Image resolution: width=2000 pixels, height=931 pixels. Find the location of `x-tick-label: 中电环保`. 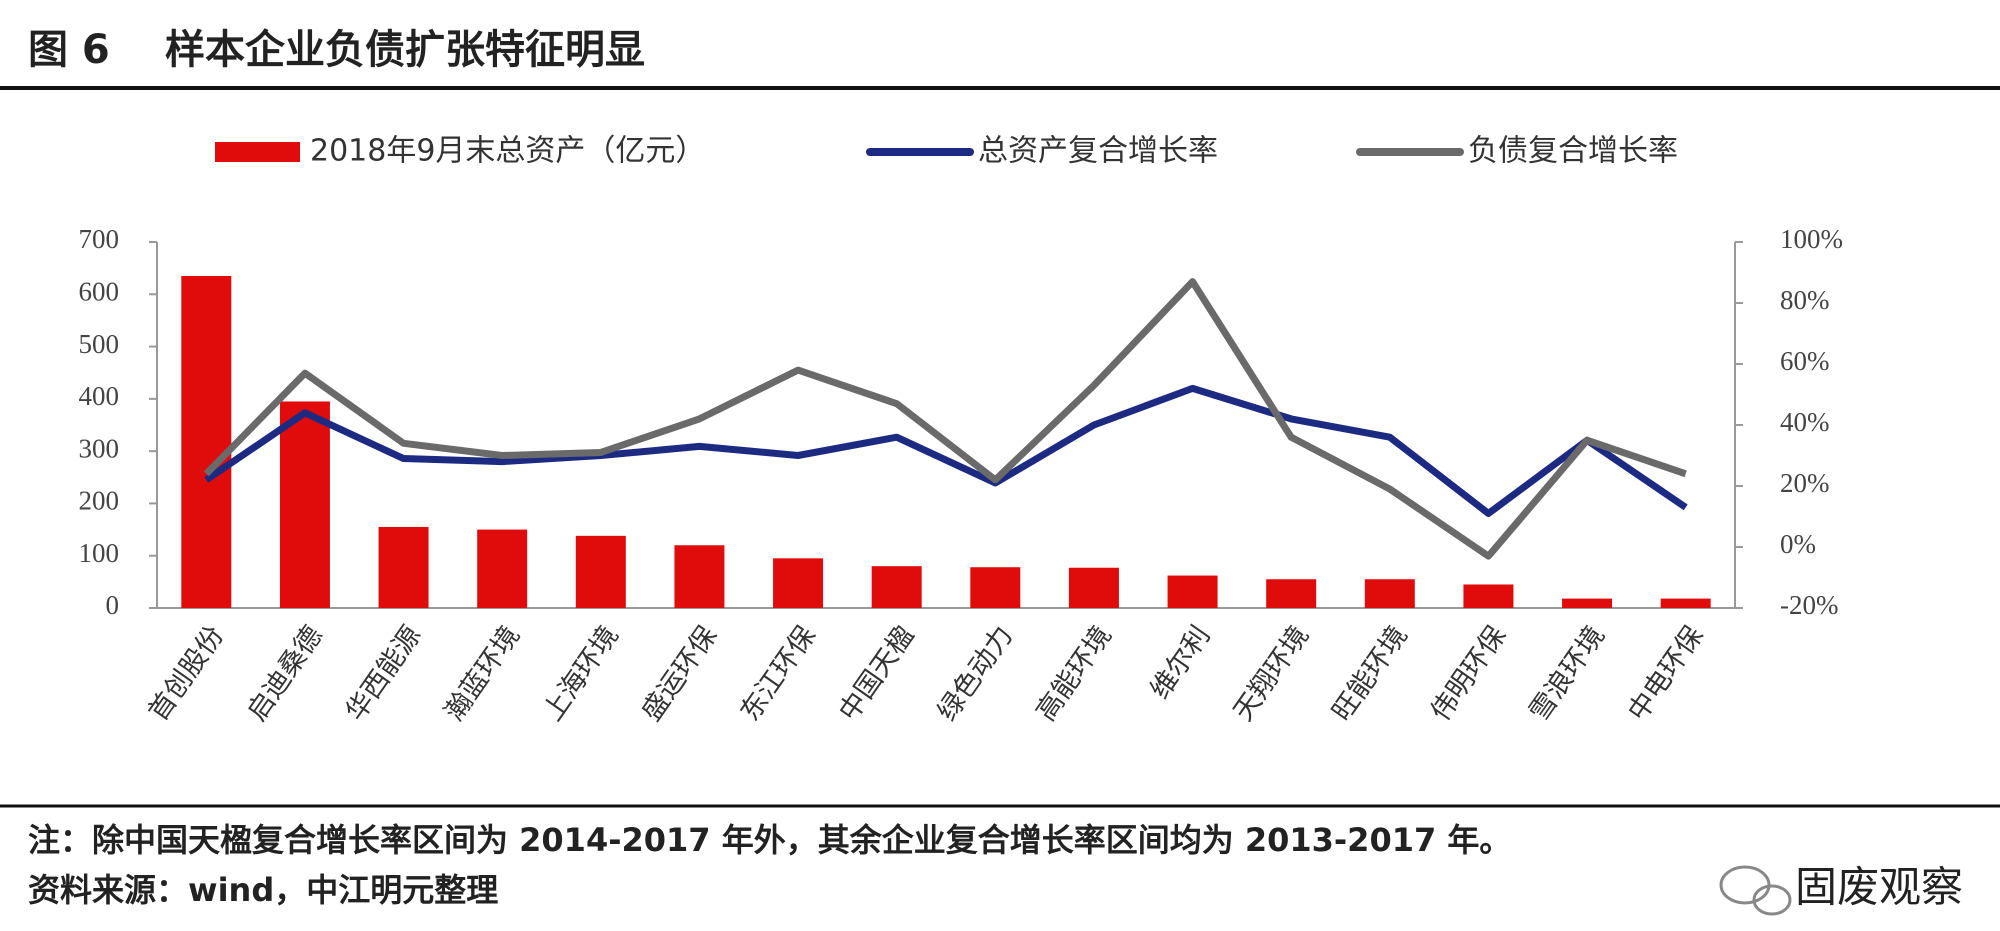

x-tick-label: 中电环保 is located at coordinates (1665, 674).